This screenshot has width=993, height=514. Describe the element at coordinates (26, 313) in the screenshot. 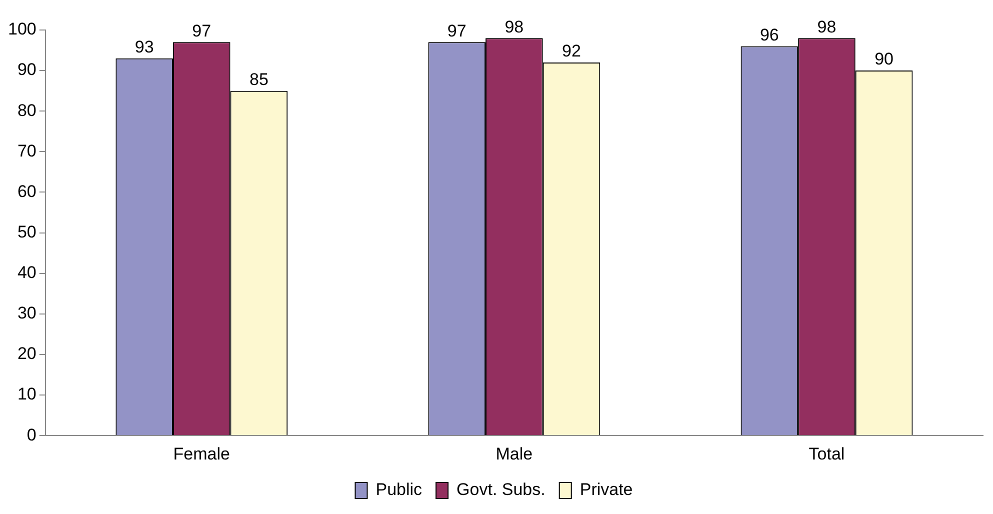

I see `y-tick-label: 30` at that location.